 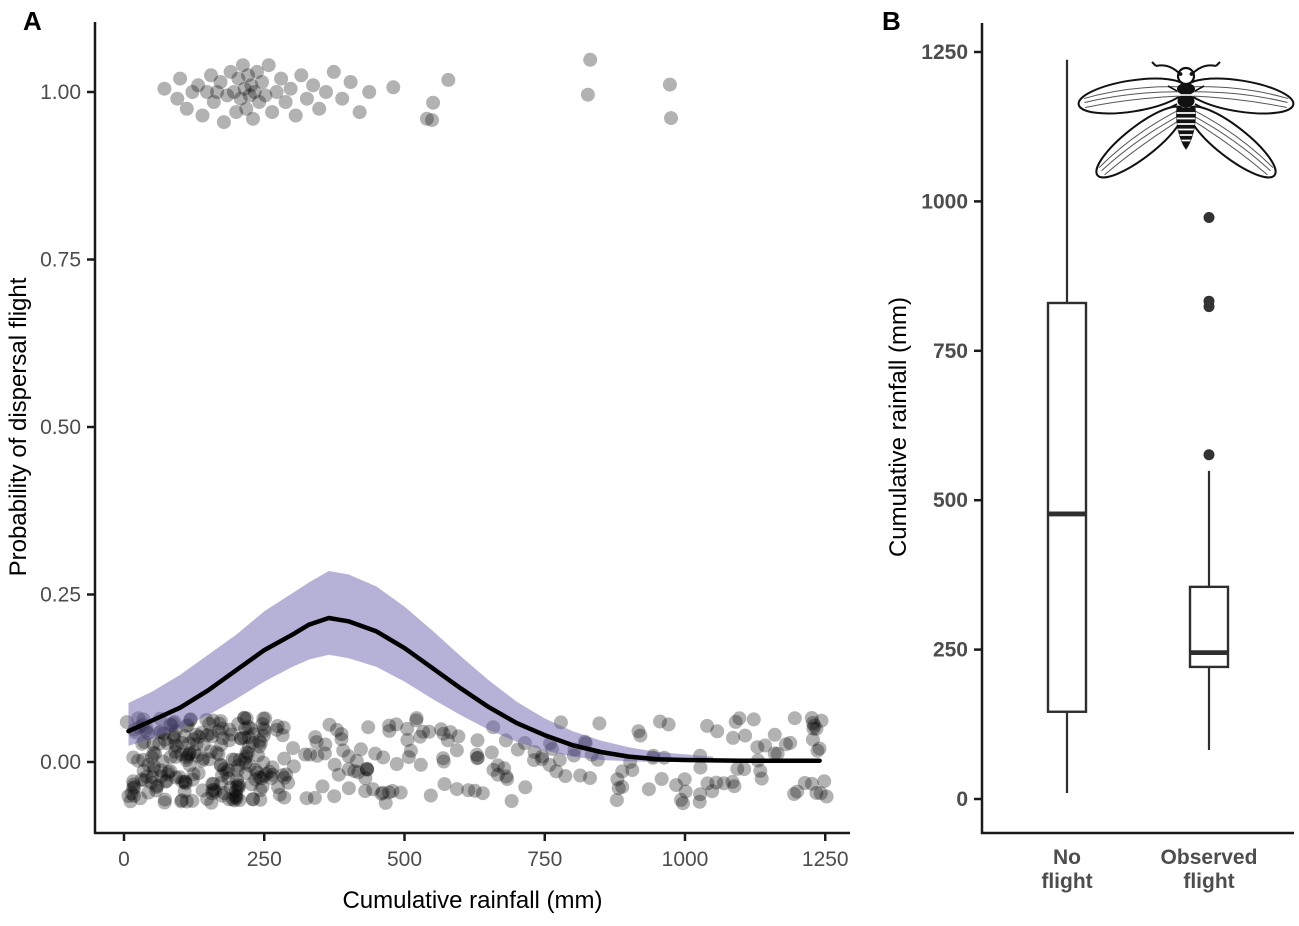 I want to click on panel-b-category-label: Observed, so click(x=1209, y=857).